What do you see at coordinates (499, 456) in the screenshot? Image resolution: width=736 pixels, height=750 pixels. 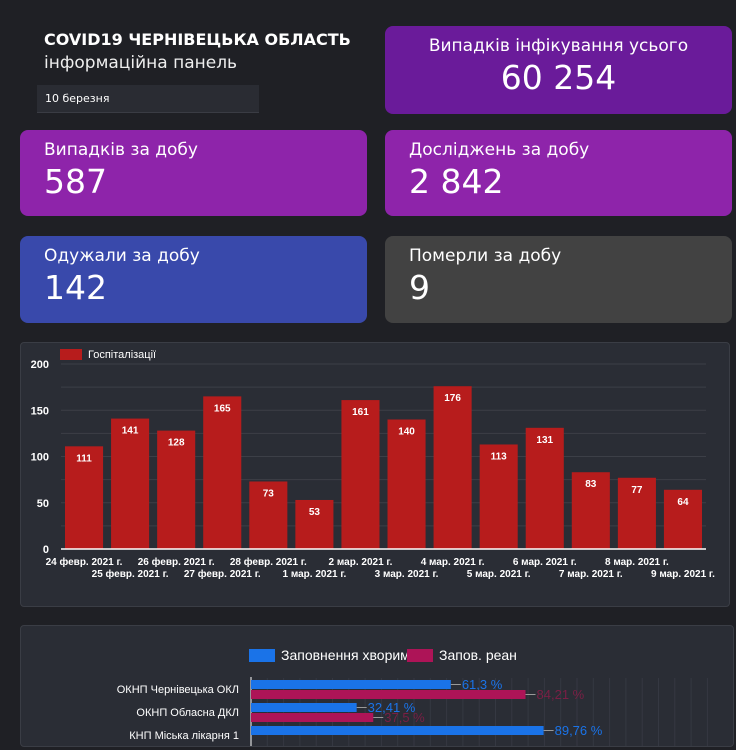 I see `bar-value-label: 113` at bounding box center [499, 456].